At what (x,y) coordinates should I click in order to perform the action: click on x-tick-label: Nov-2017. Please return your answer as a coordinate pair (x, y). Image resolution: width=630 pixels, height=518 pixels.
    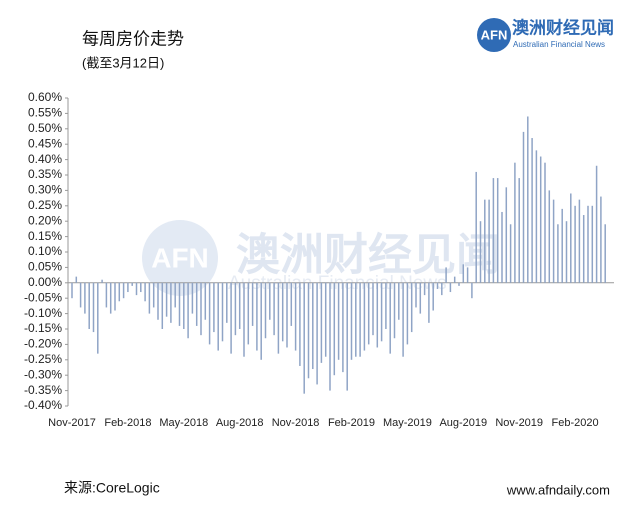
    Looking at the image, I should click on (72, 423).